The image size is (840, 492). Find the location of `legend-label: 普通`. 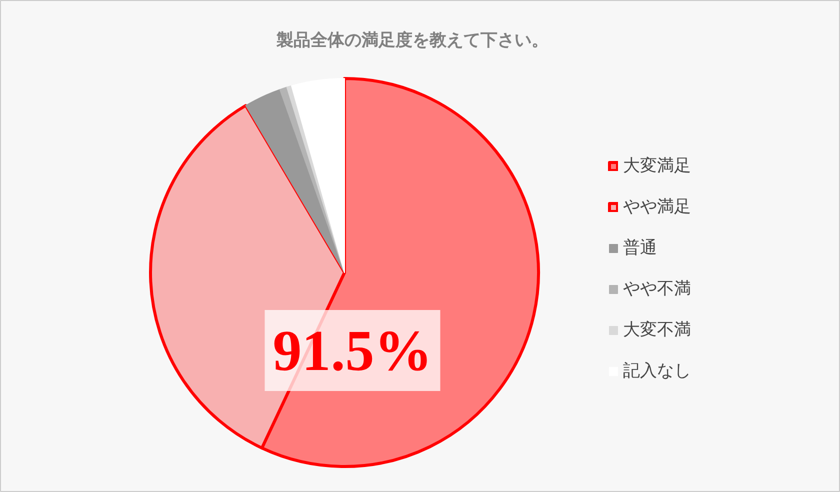

legend-label: 普通 is located at coordinates (640, 248).